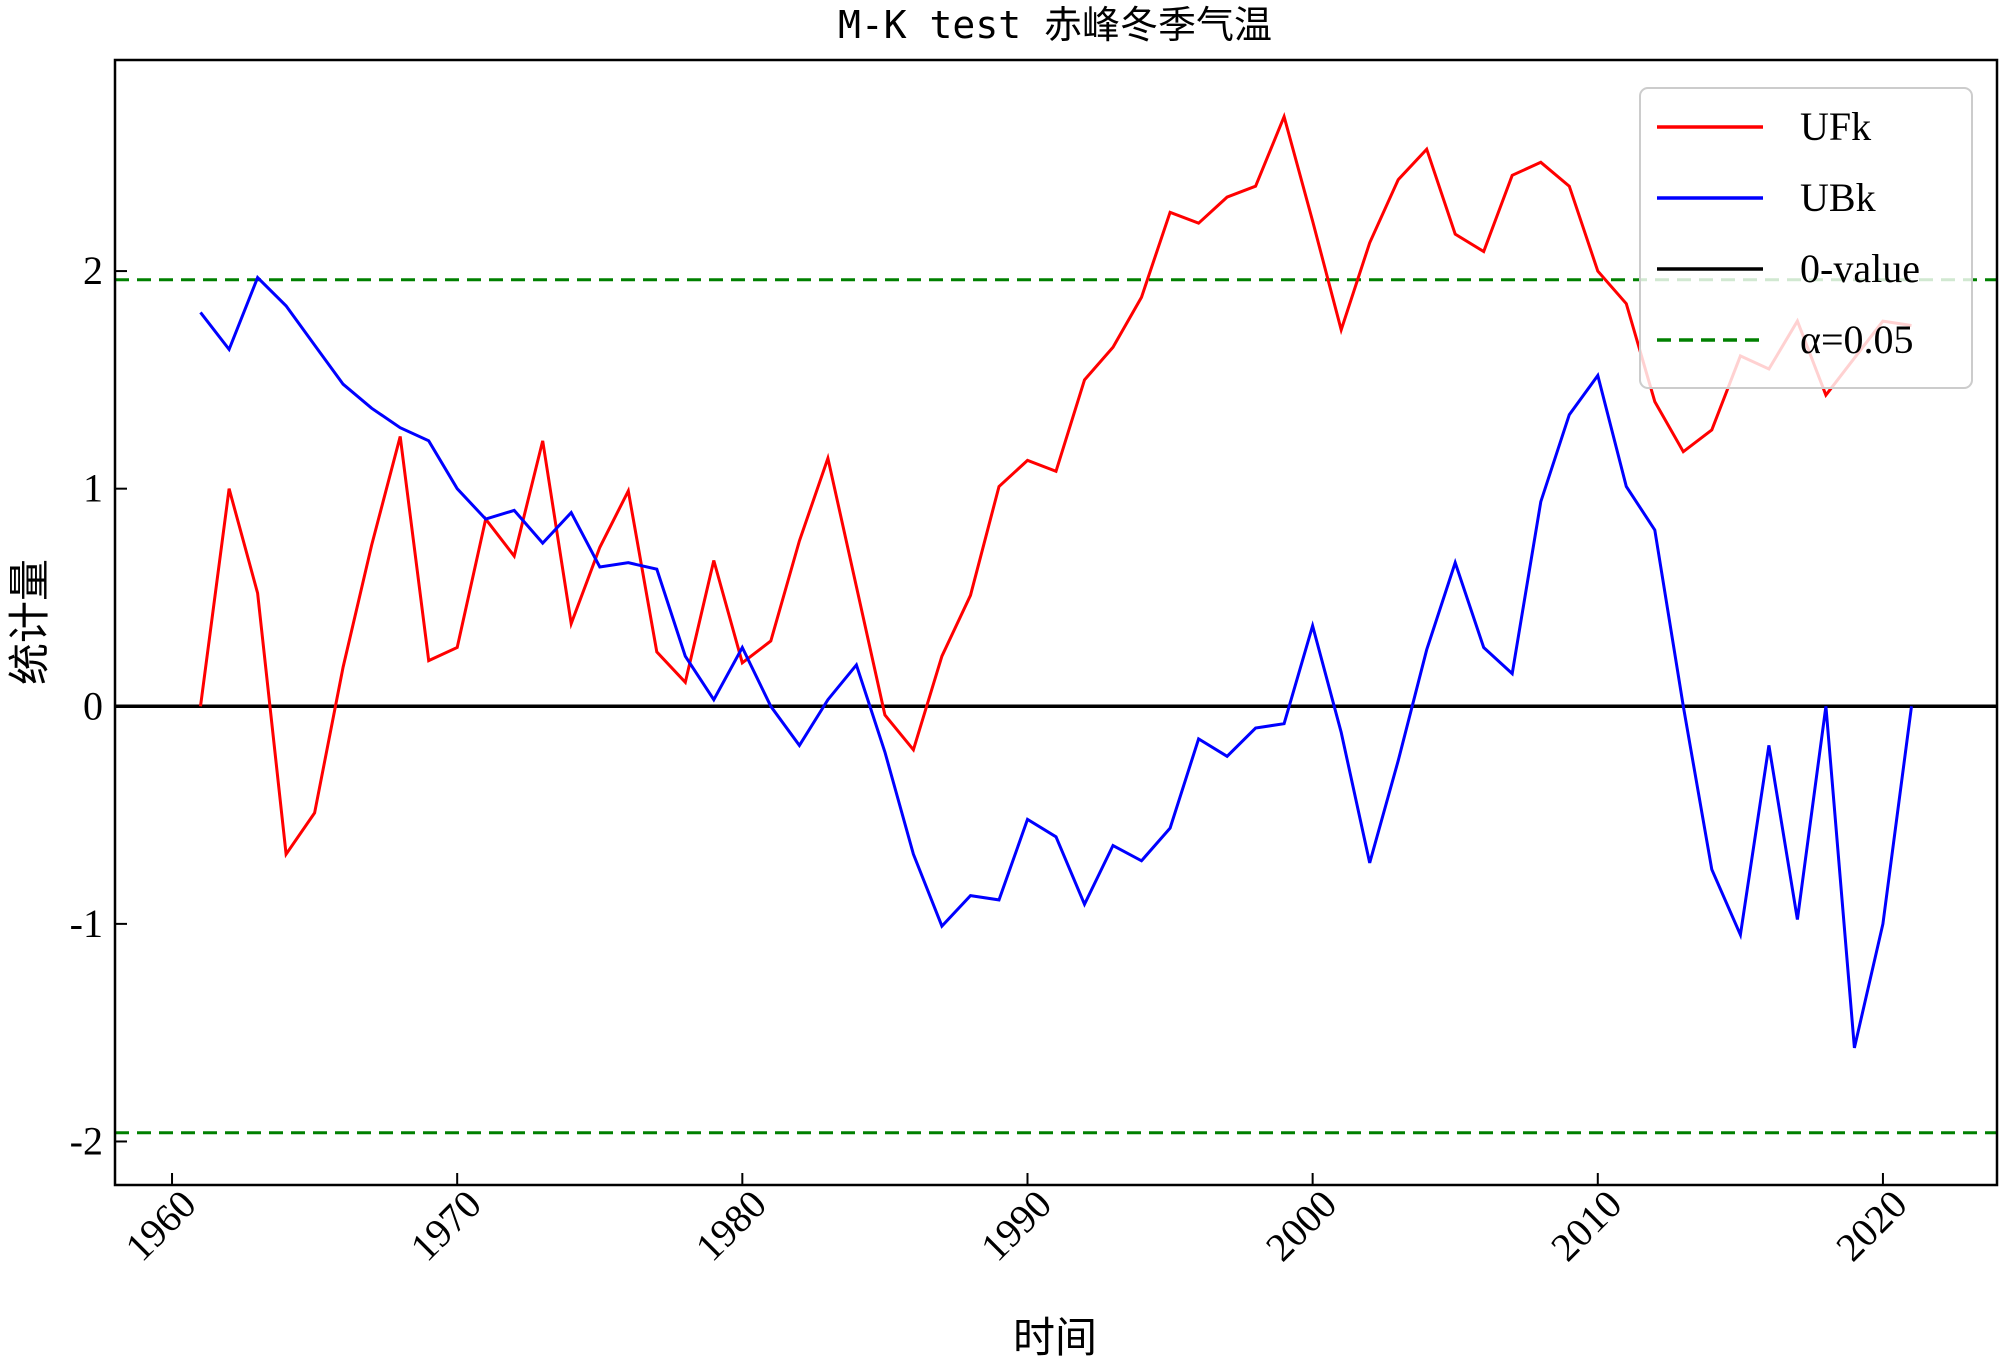  What do you see at coordinates (1857, 339) in the screenshot?
I see `legend-label: α=0.05` at bounding box center [1857, 339].